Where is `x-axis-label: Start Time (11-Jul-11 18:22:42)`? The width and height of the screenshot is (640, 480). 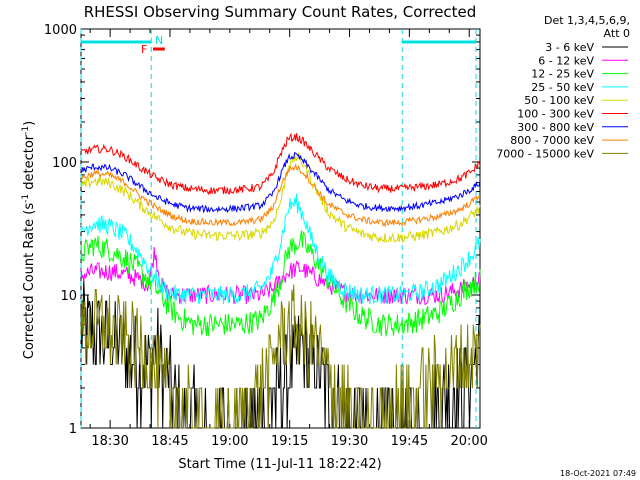 x-axis-label: Start Time (11-Jul-11 18:22:42) is located at coordinates (279, 464).